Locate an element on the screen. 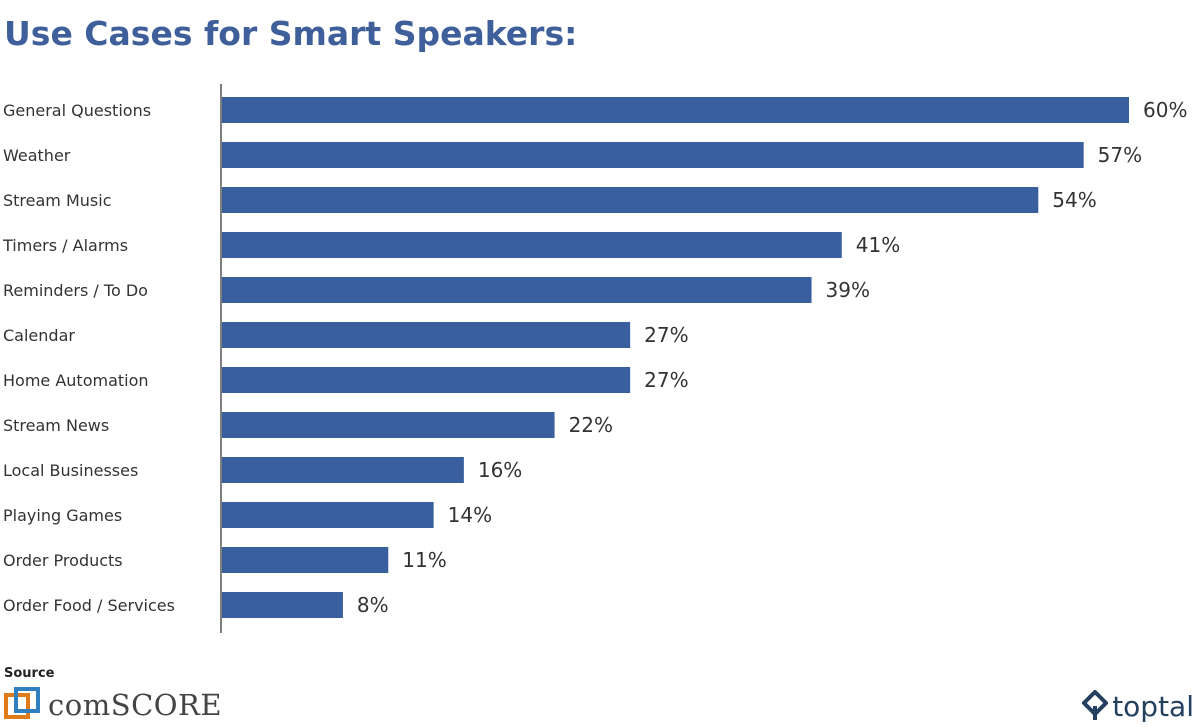  comscore-logo: comSCORE is located at coordinates (113, 705).